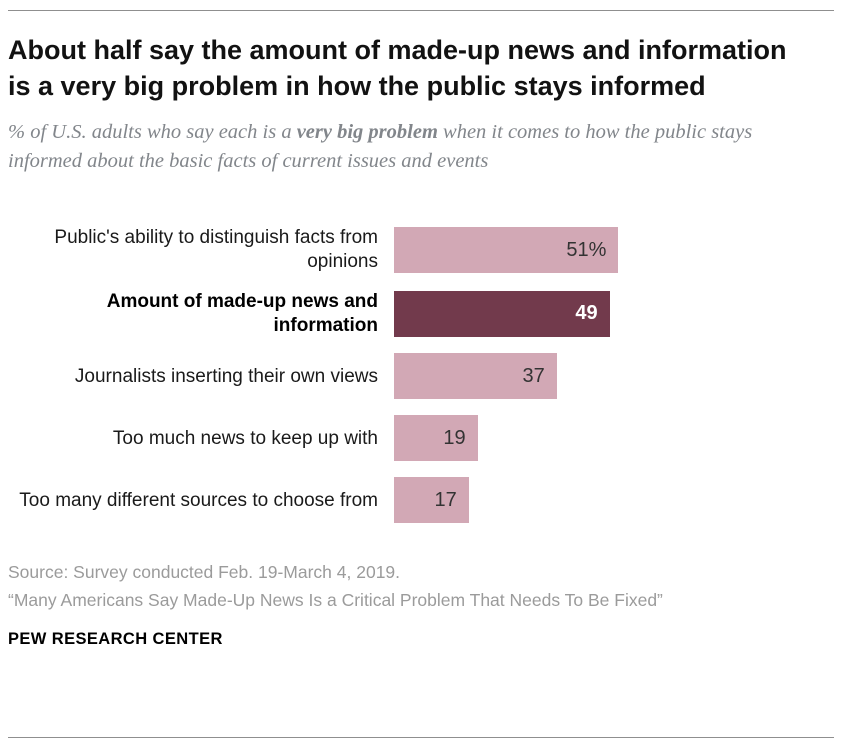  What do you see at coordinates (115, 638) in the screenshot?
I see `pew-research-center-wordmark: PEW RESEARCH CENTER` at bounding box center [115, 638].